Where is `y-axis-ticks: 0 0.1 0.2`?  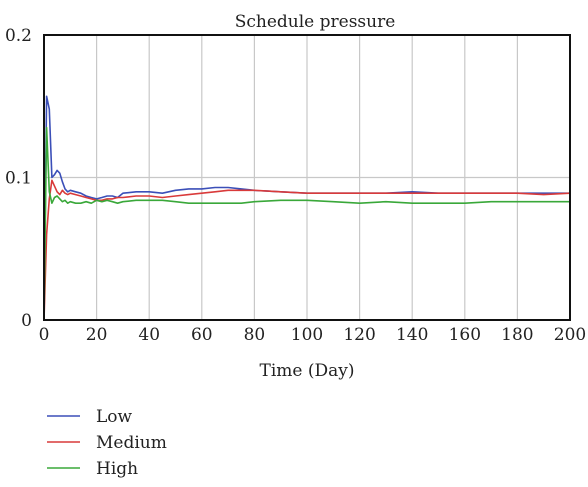
y-axis-ticks: 0 0.1 0.2 is located at coordinates (18, 178).